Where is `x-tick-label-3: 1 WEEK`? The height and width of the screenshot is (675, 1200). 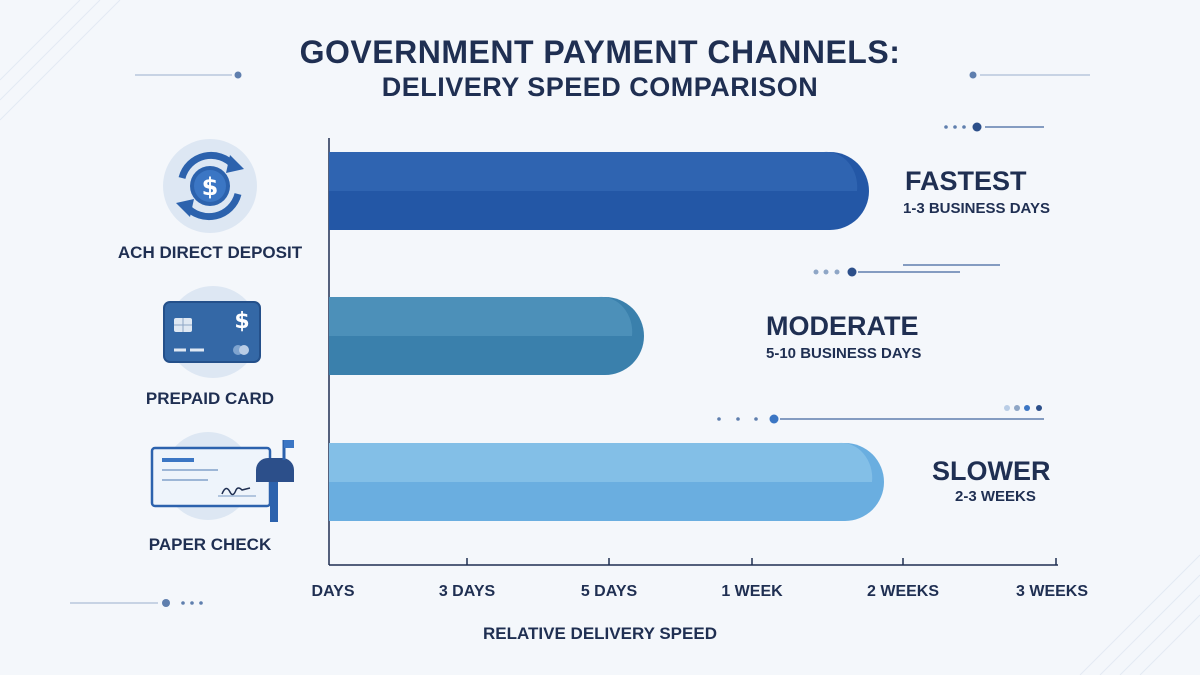 x-tick-label-3: 1 WEEK is located at coordinates (752, 591).